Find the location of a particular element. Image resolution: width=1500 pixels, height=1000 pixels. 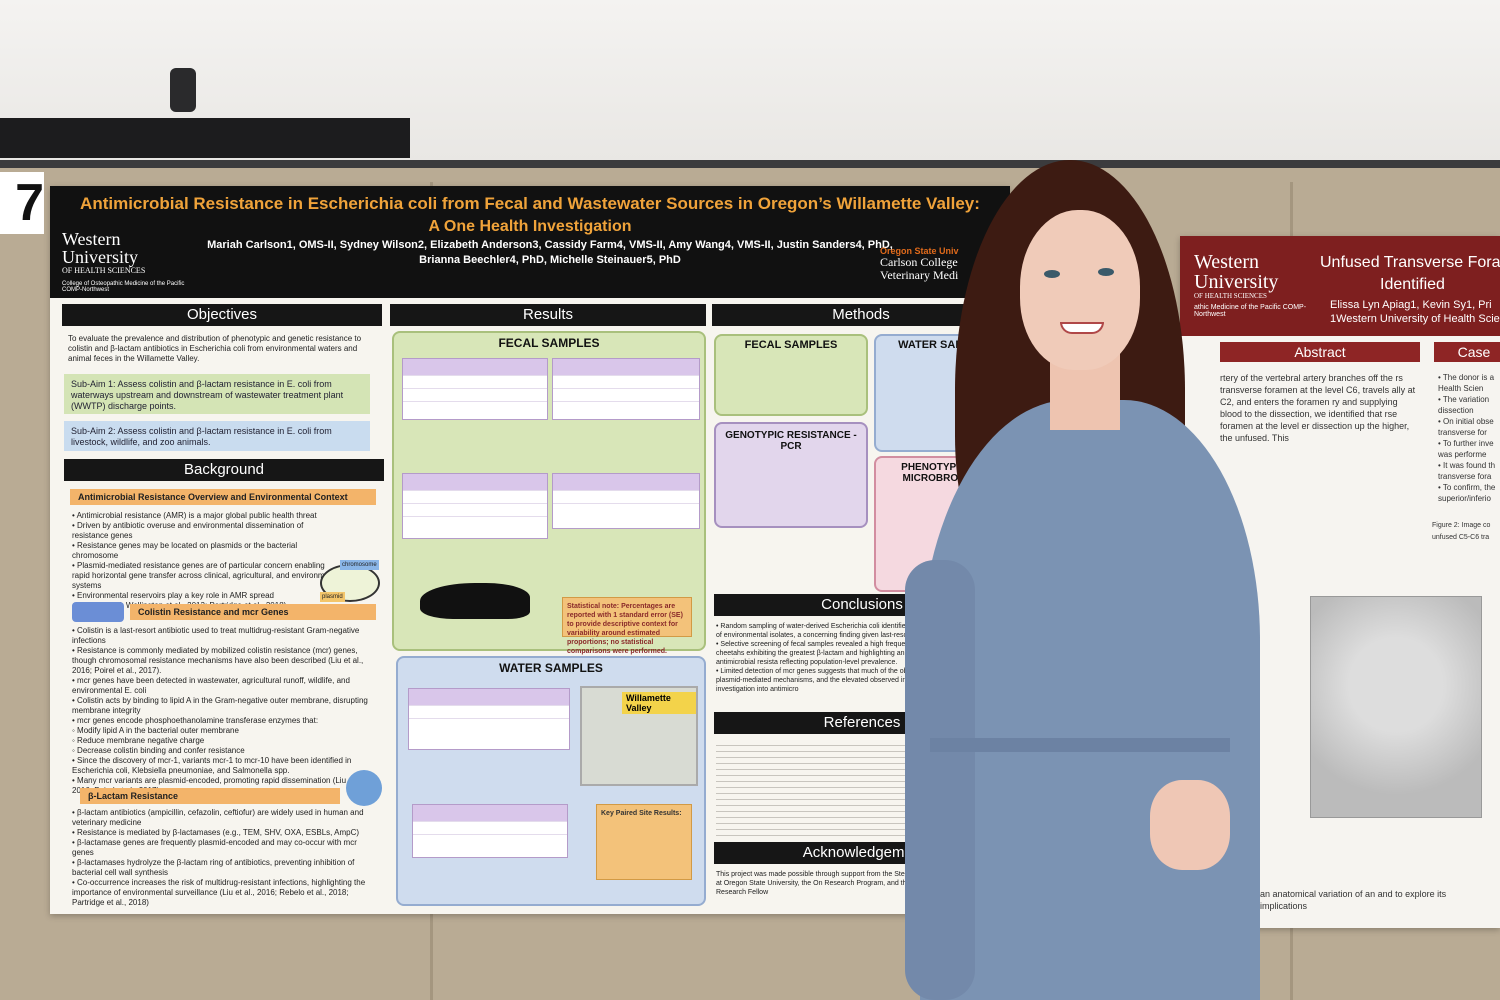

title-line-2: Identified is located at coordinates (1412, 284).